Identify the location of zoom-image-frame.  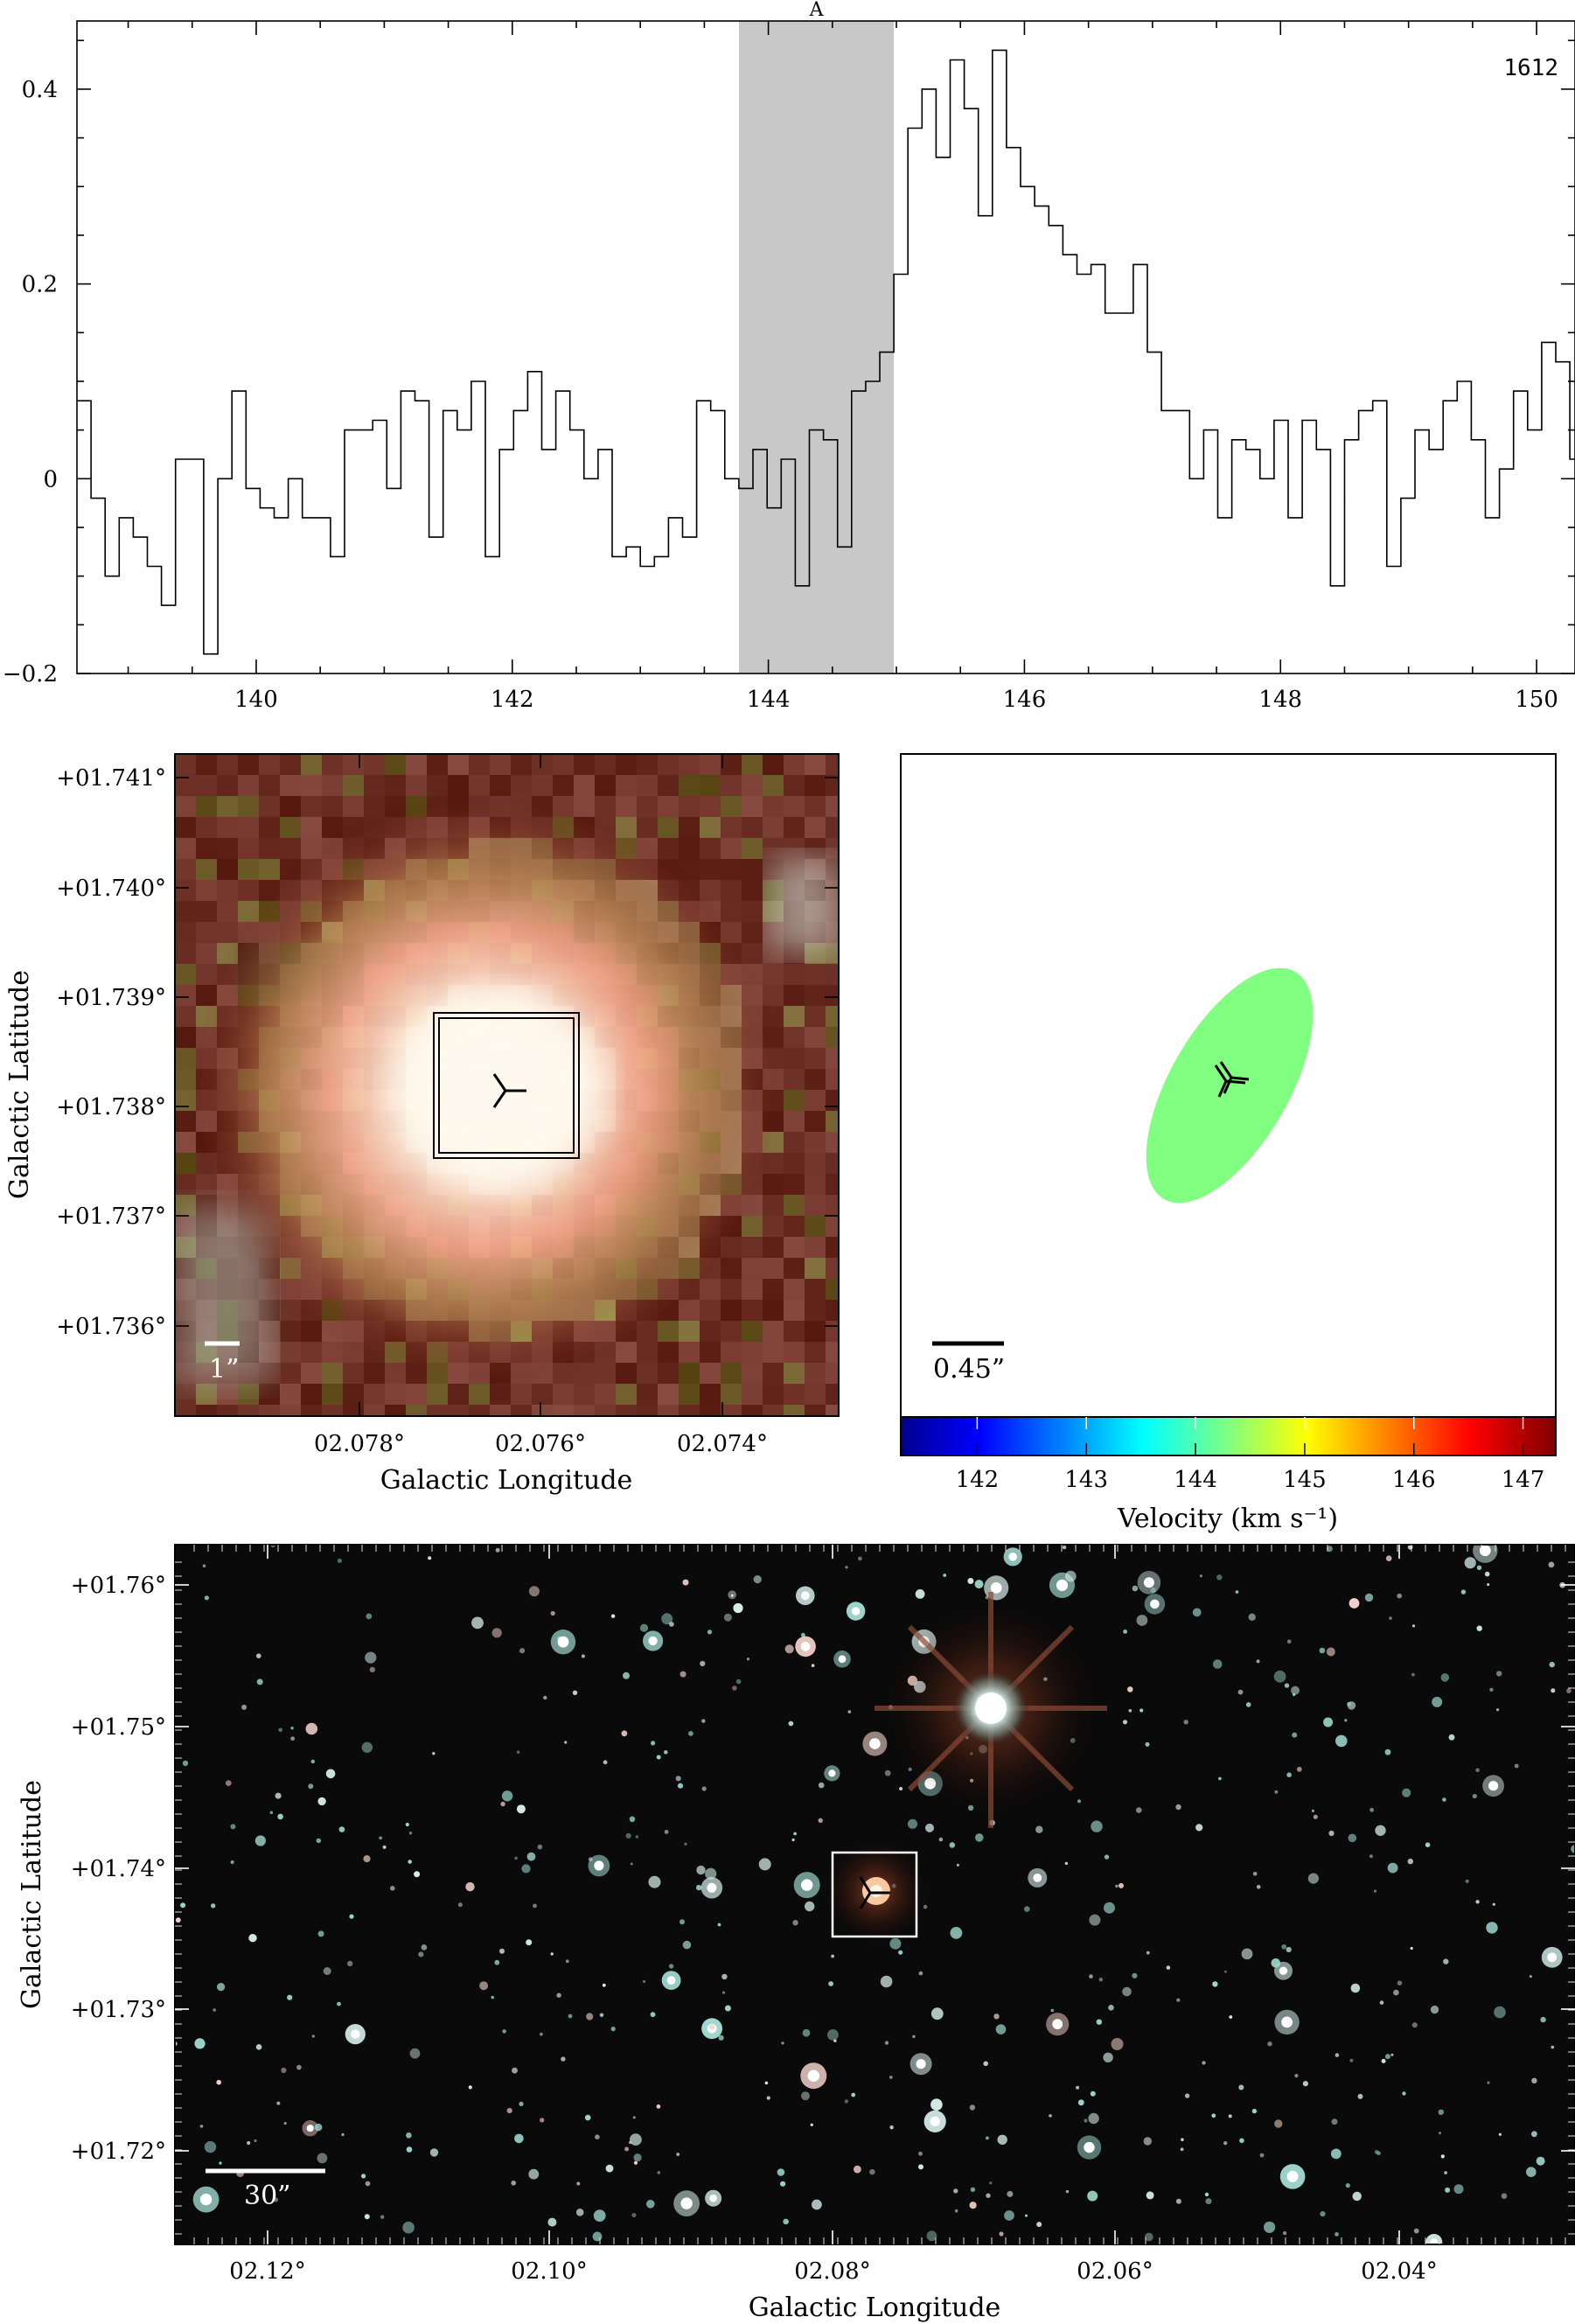
(507, 1085).